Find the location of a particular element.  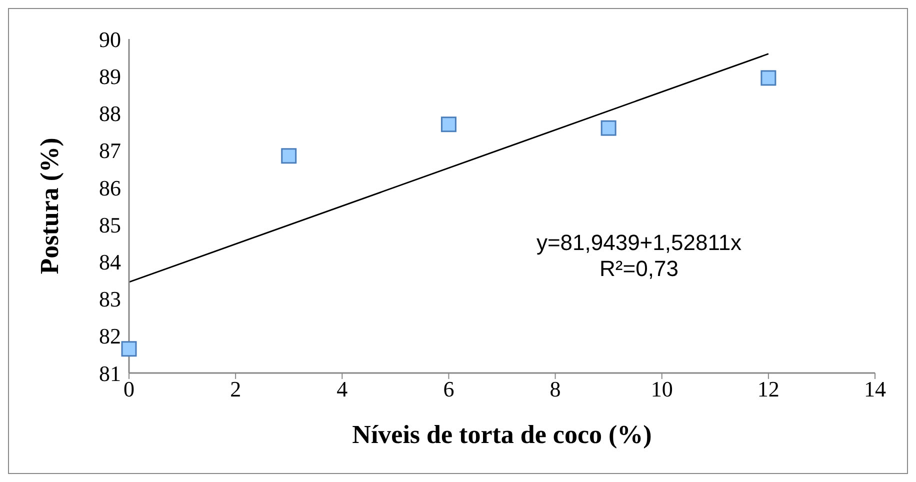

y-tick-label: 86 is located at coordinates (110, 187).